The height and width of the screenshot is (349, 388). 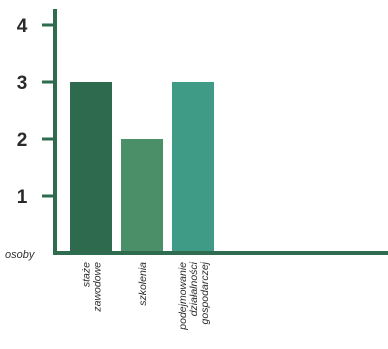 What do you see at coordinates (98, 287) in the screenshot?
I see `x-tick-label-line: zawodowe` at bounding box center [98, 287].